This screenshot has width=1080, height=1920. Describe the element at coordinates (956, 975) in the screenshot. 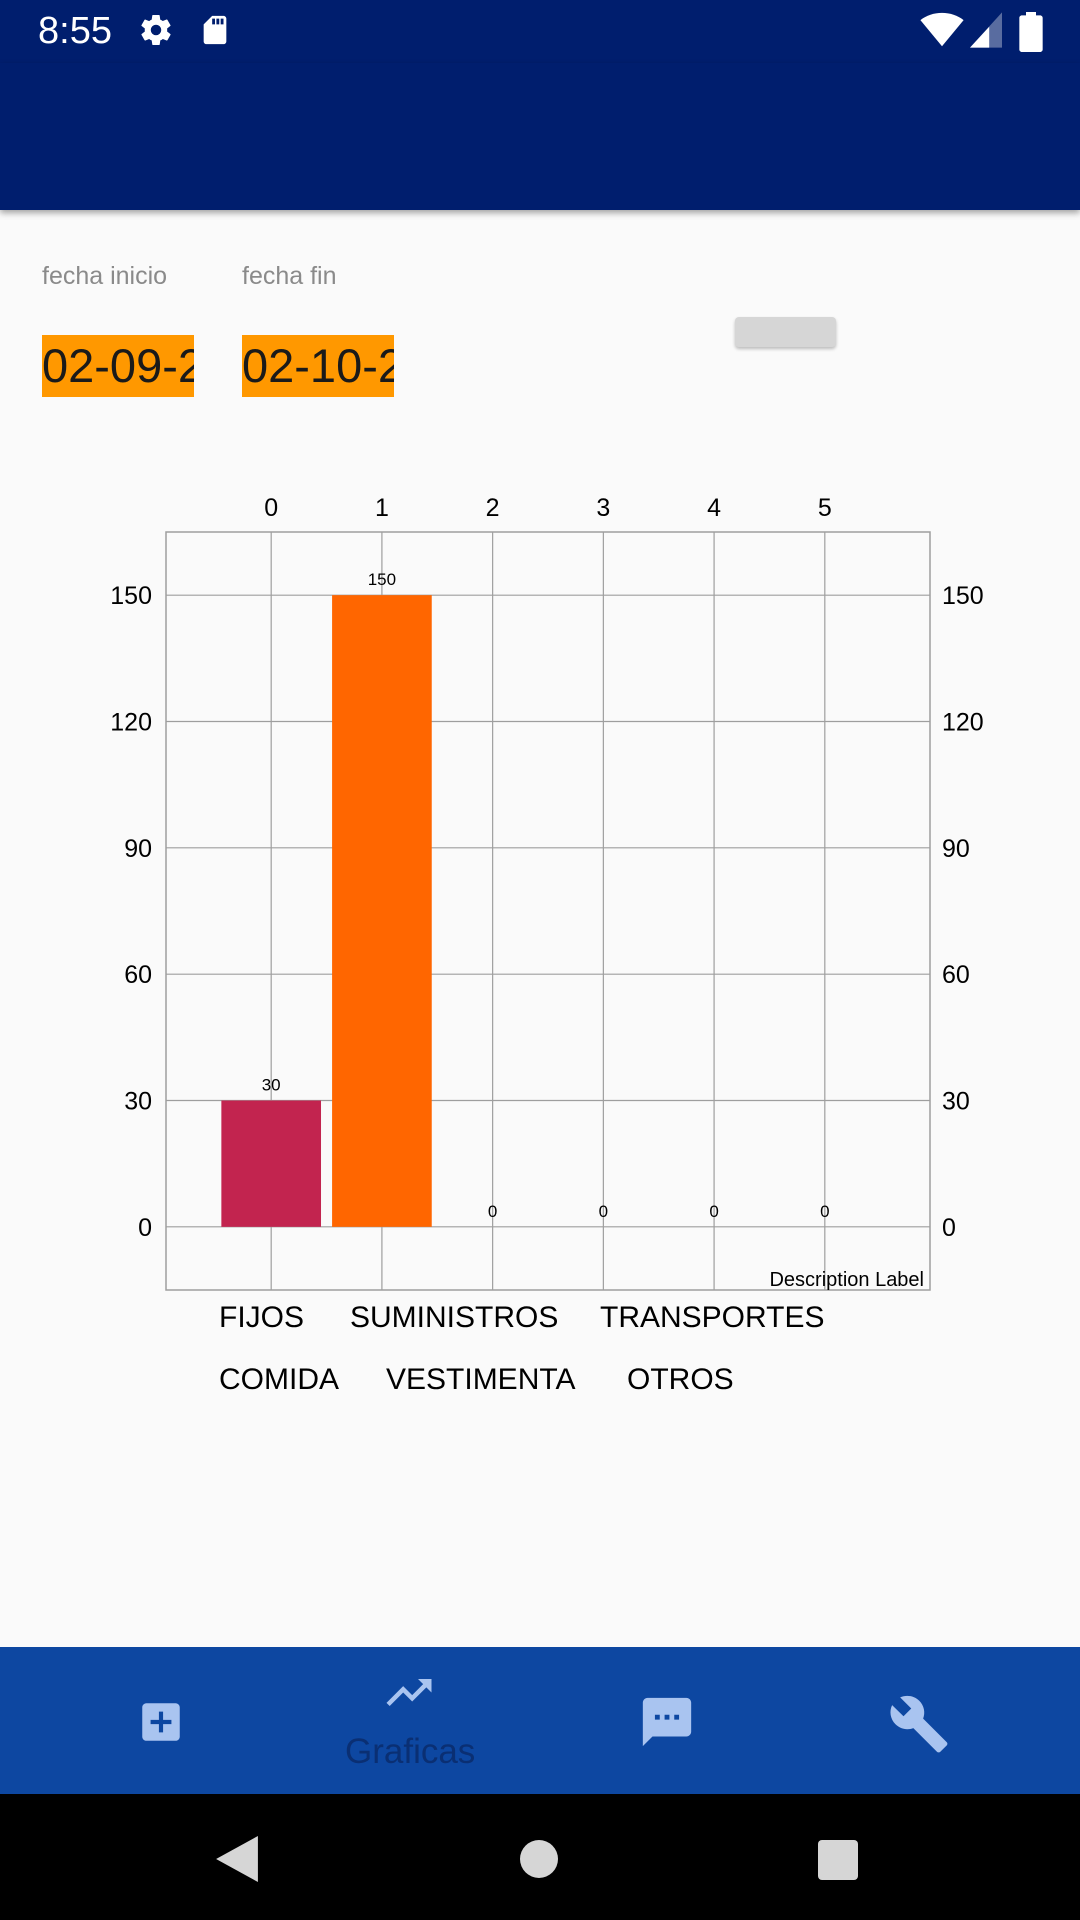

I see `y-tick-label-right: 60` at that location.